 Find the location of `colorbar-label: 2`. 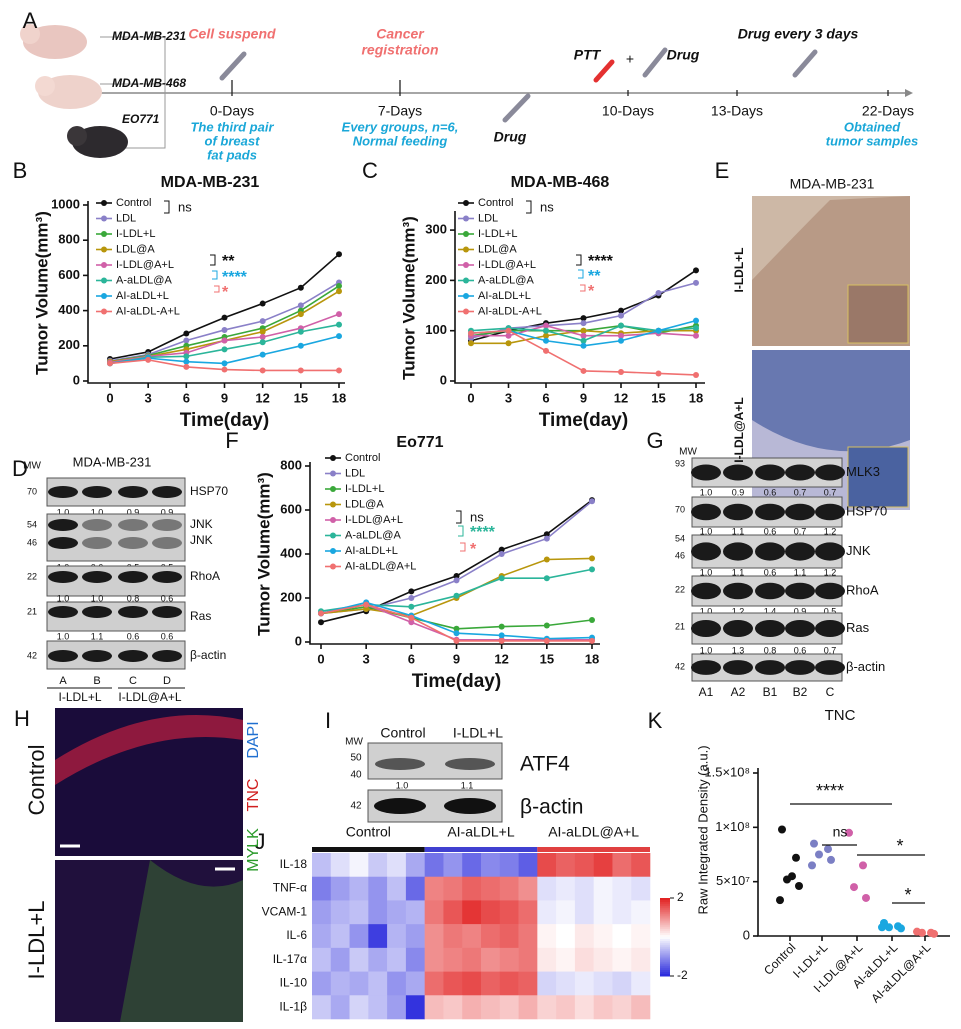

colorbar-label: 2 is located at coordinates (680, 897).